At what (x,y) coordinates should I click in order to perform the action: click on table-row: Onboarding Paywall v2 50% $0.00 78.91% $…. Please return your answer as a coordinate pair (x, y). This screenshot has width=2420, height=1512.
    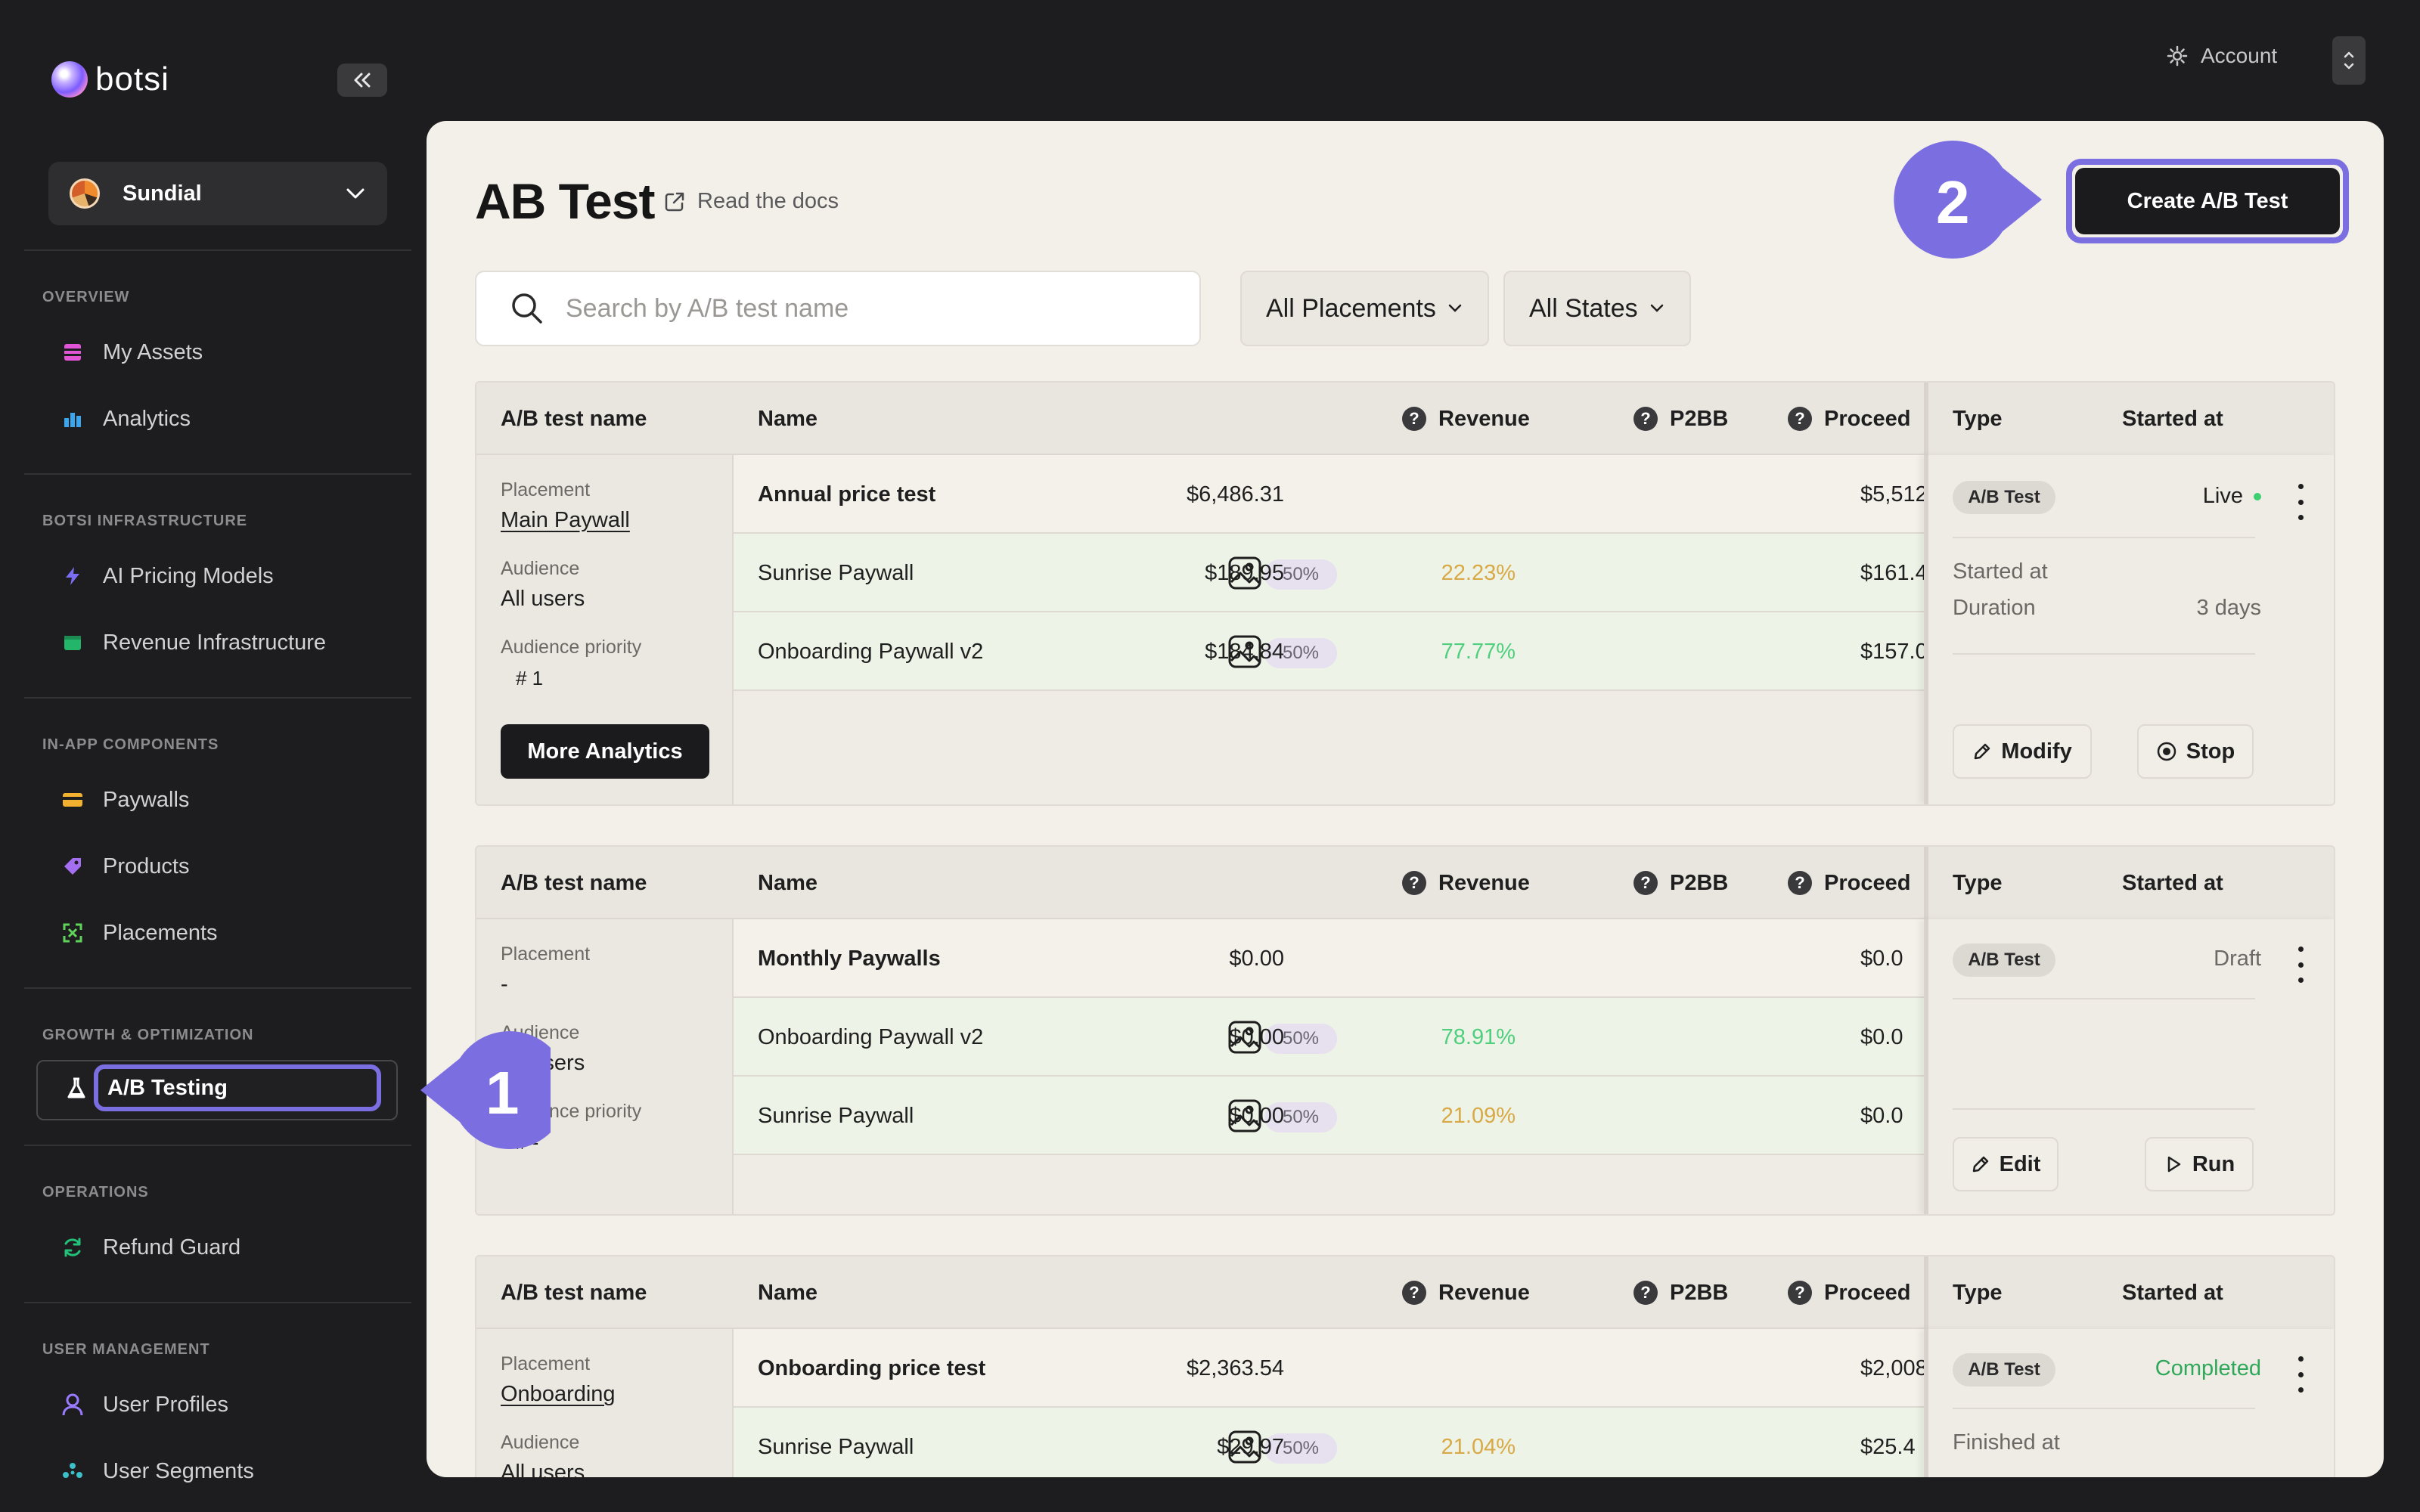
    Looking at the image, I should click on (1329, 1037).